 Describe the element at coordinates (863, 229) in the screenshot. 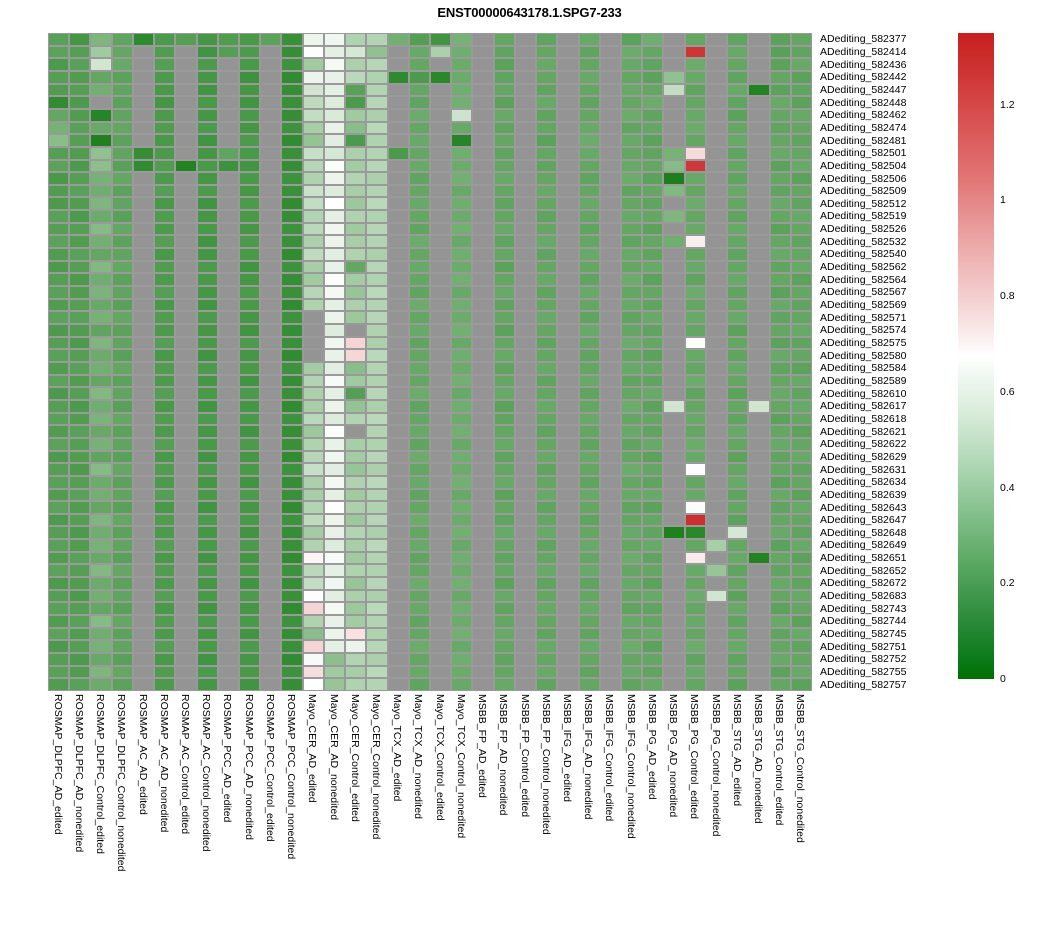

I see `row-label: ADediting_582526` at that location.